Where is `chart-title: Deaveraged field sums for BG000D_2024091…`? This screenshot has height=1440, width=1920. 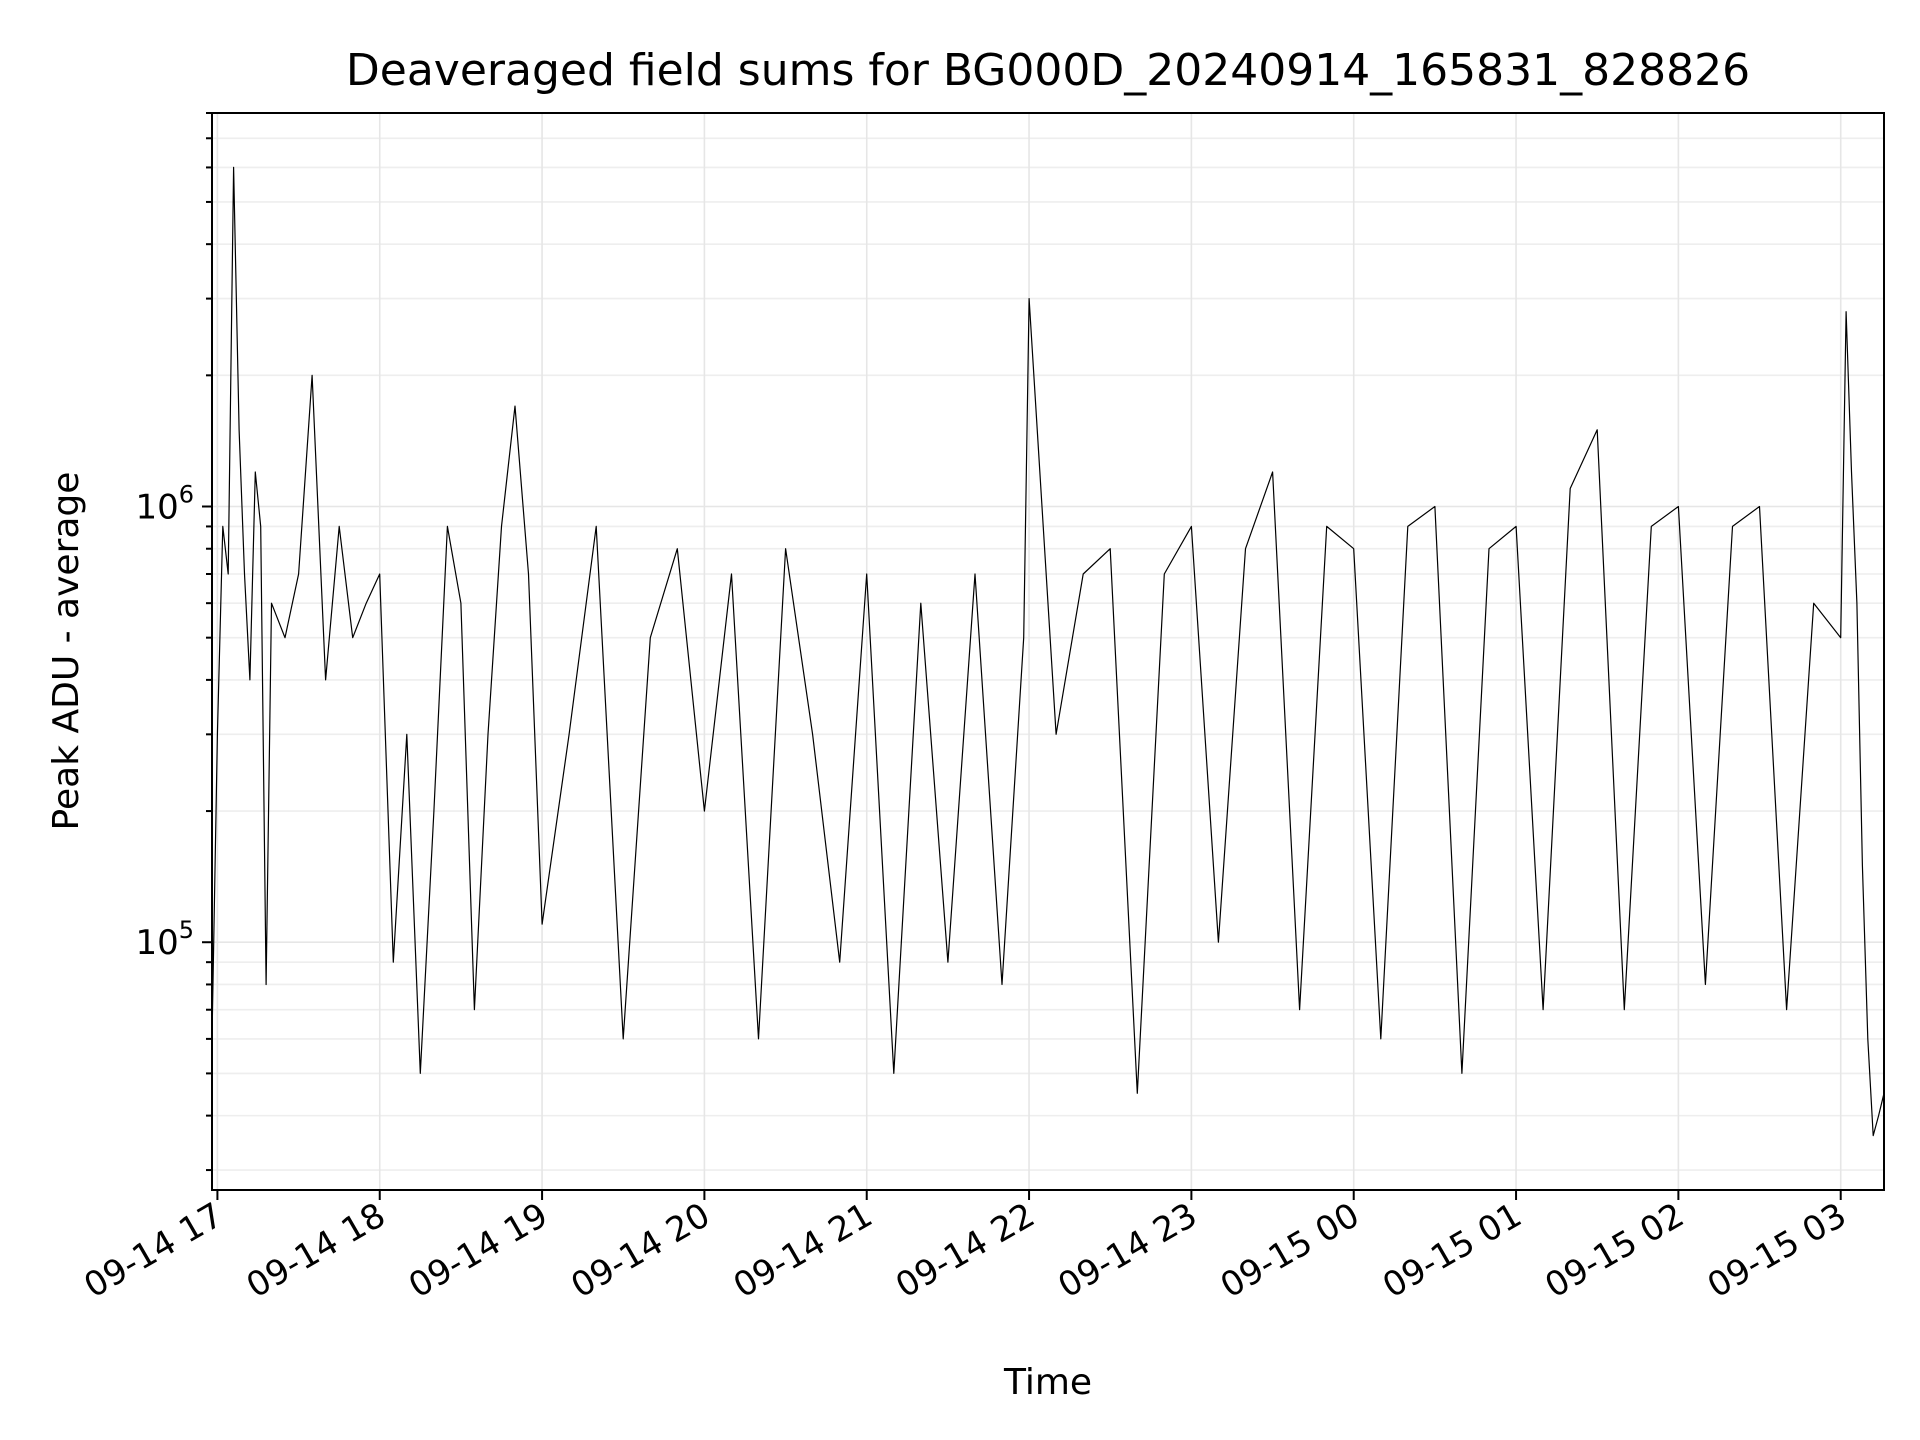
chart-title: Deaveraged field sums for BG000D_2024091… is located at coordinates (1048, 70).